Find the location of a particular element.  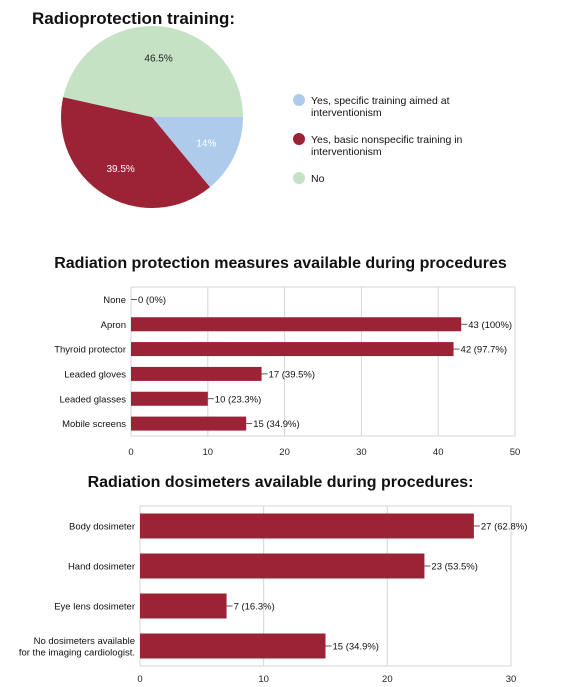

pie-slice-label: 46.5% is located at coordinates (158, 58).